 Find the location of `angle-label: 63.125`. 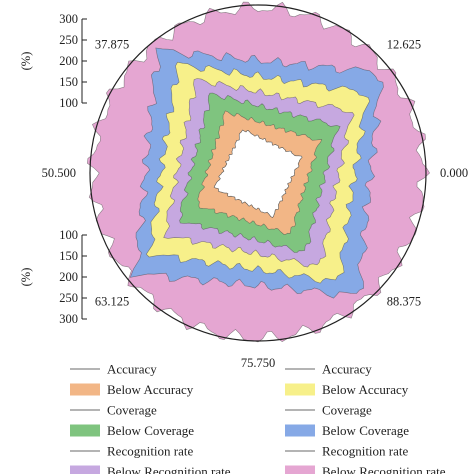

angle-label: 63.125 is located at coordinates (112, 302).